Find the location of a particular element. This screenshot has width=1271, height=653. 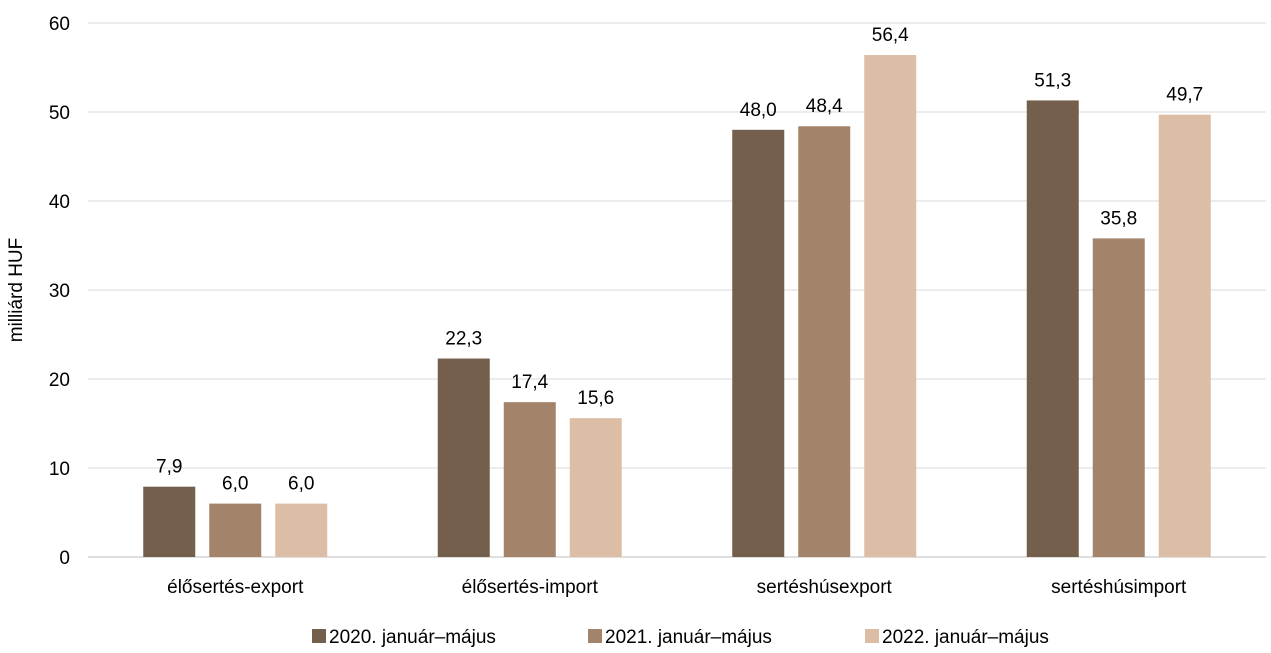

x-category-label: élősertés-import is located at coordinates (530, 587).